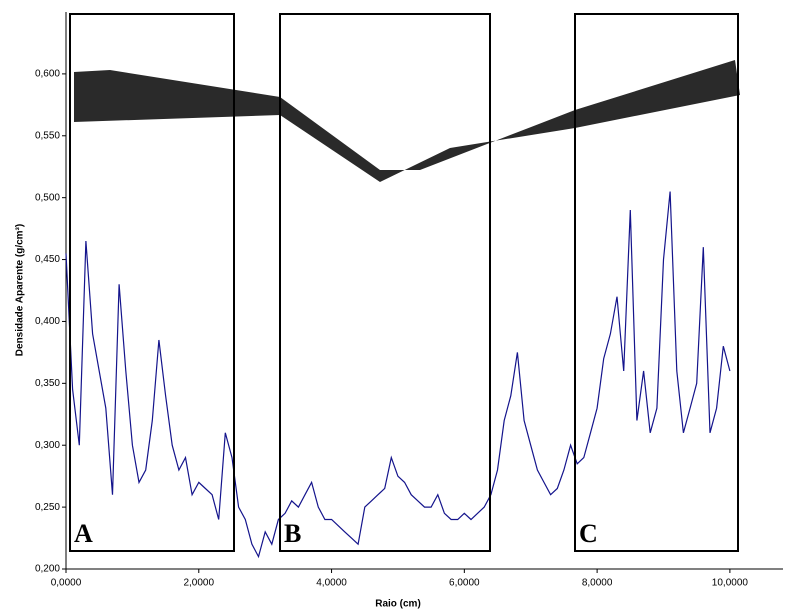 The image size is (786, 616). Describe the element at coordinates (47, 383) in the screenshot. I see `y-tick-label: 0,350` at that location.